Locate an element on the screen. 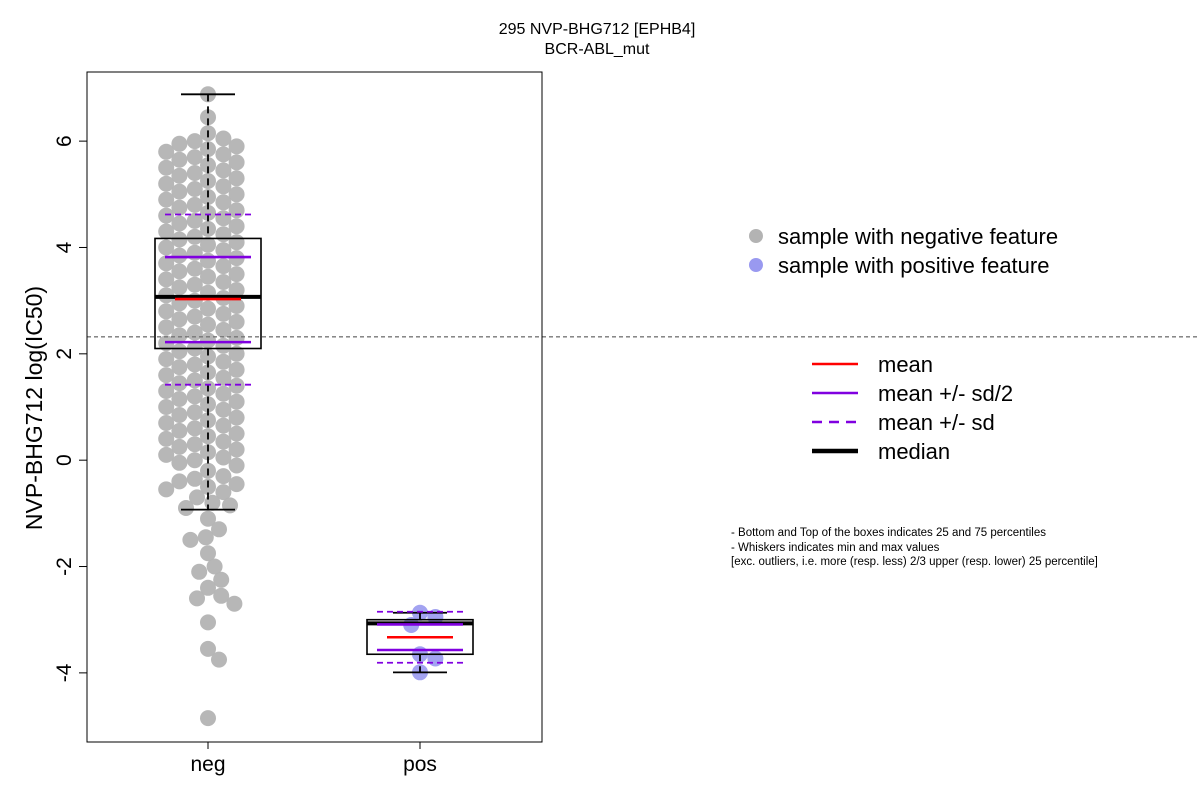  y-tick-label: 4 is located at coordinates (64, 247).